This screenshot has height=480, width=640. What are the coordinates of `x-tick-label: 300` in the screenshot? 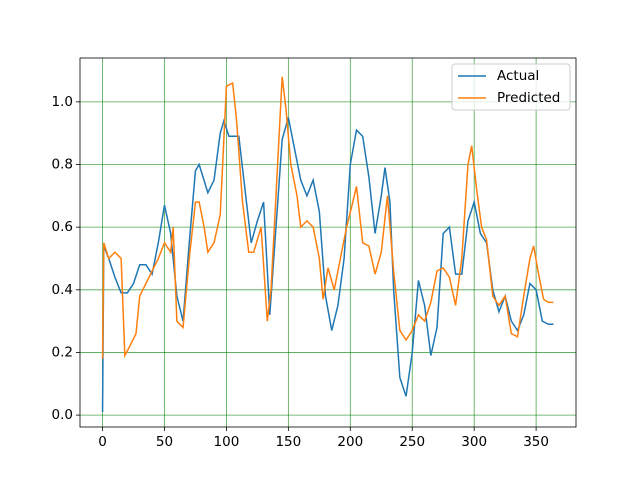 It's located at (474, 442).